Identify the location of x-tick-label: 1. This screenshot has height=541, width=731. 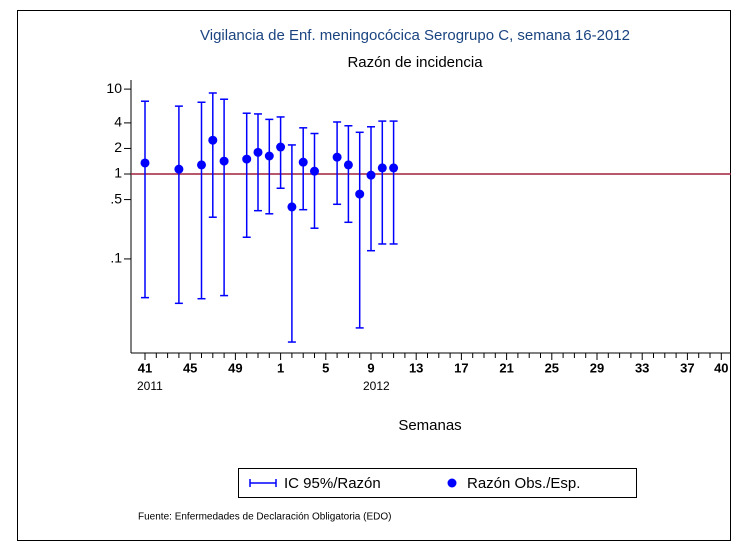
(280, 367).